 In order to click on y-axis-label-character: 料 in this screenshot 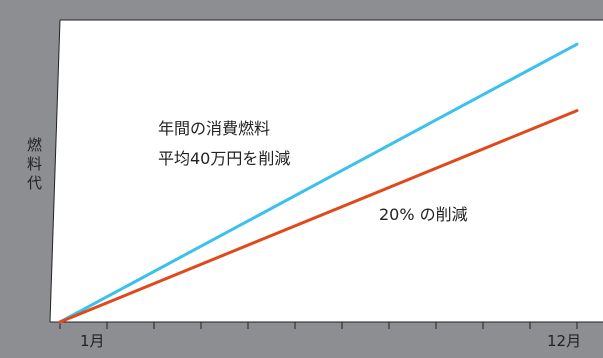, I will do `click(34, 164)`.